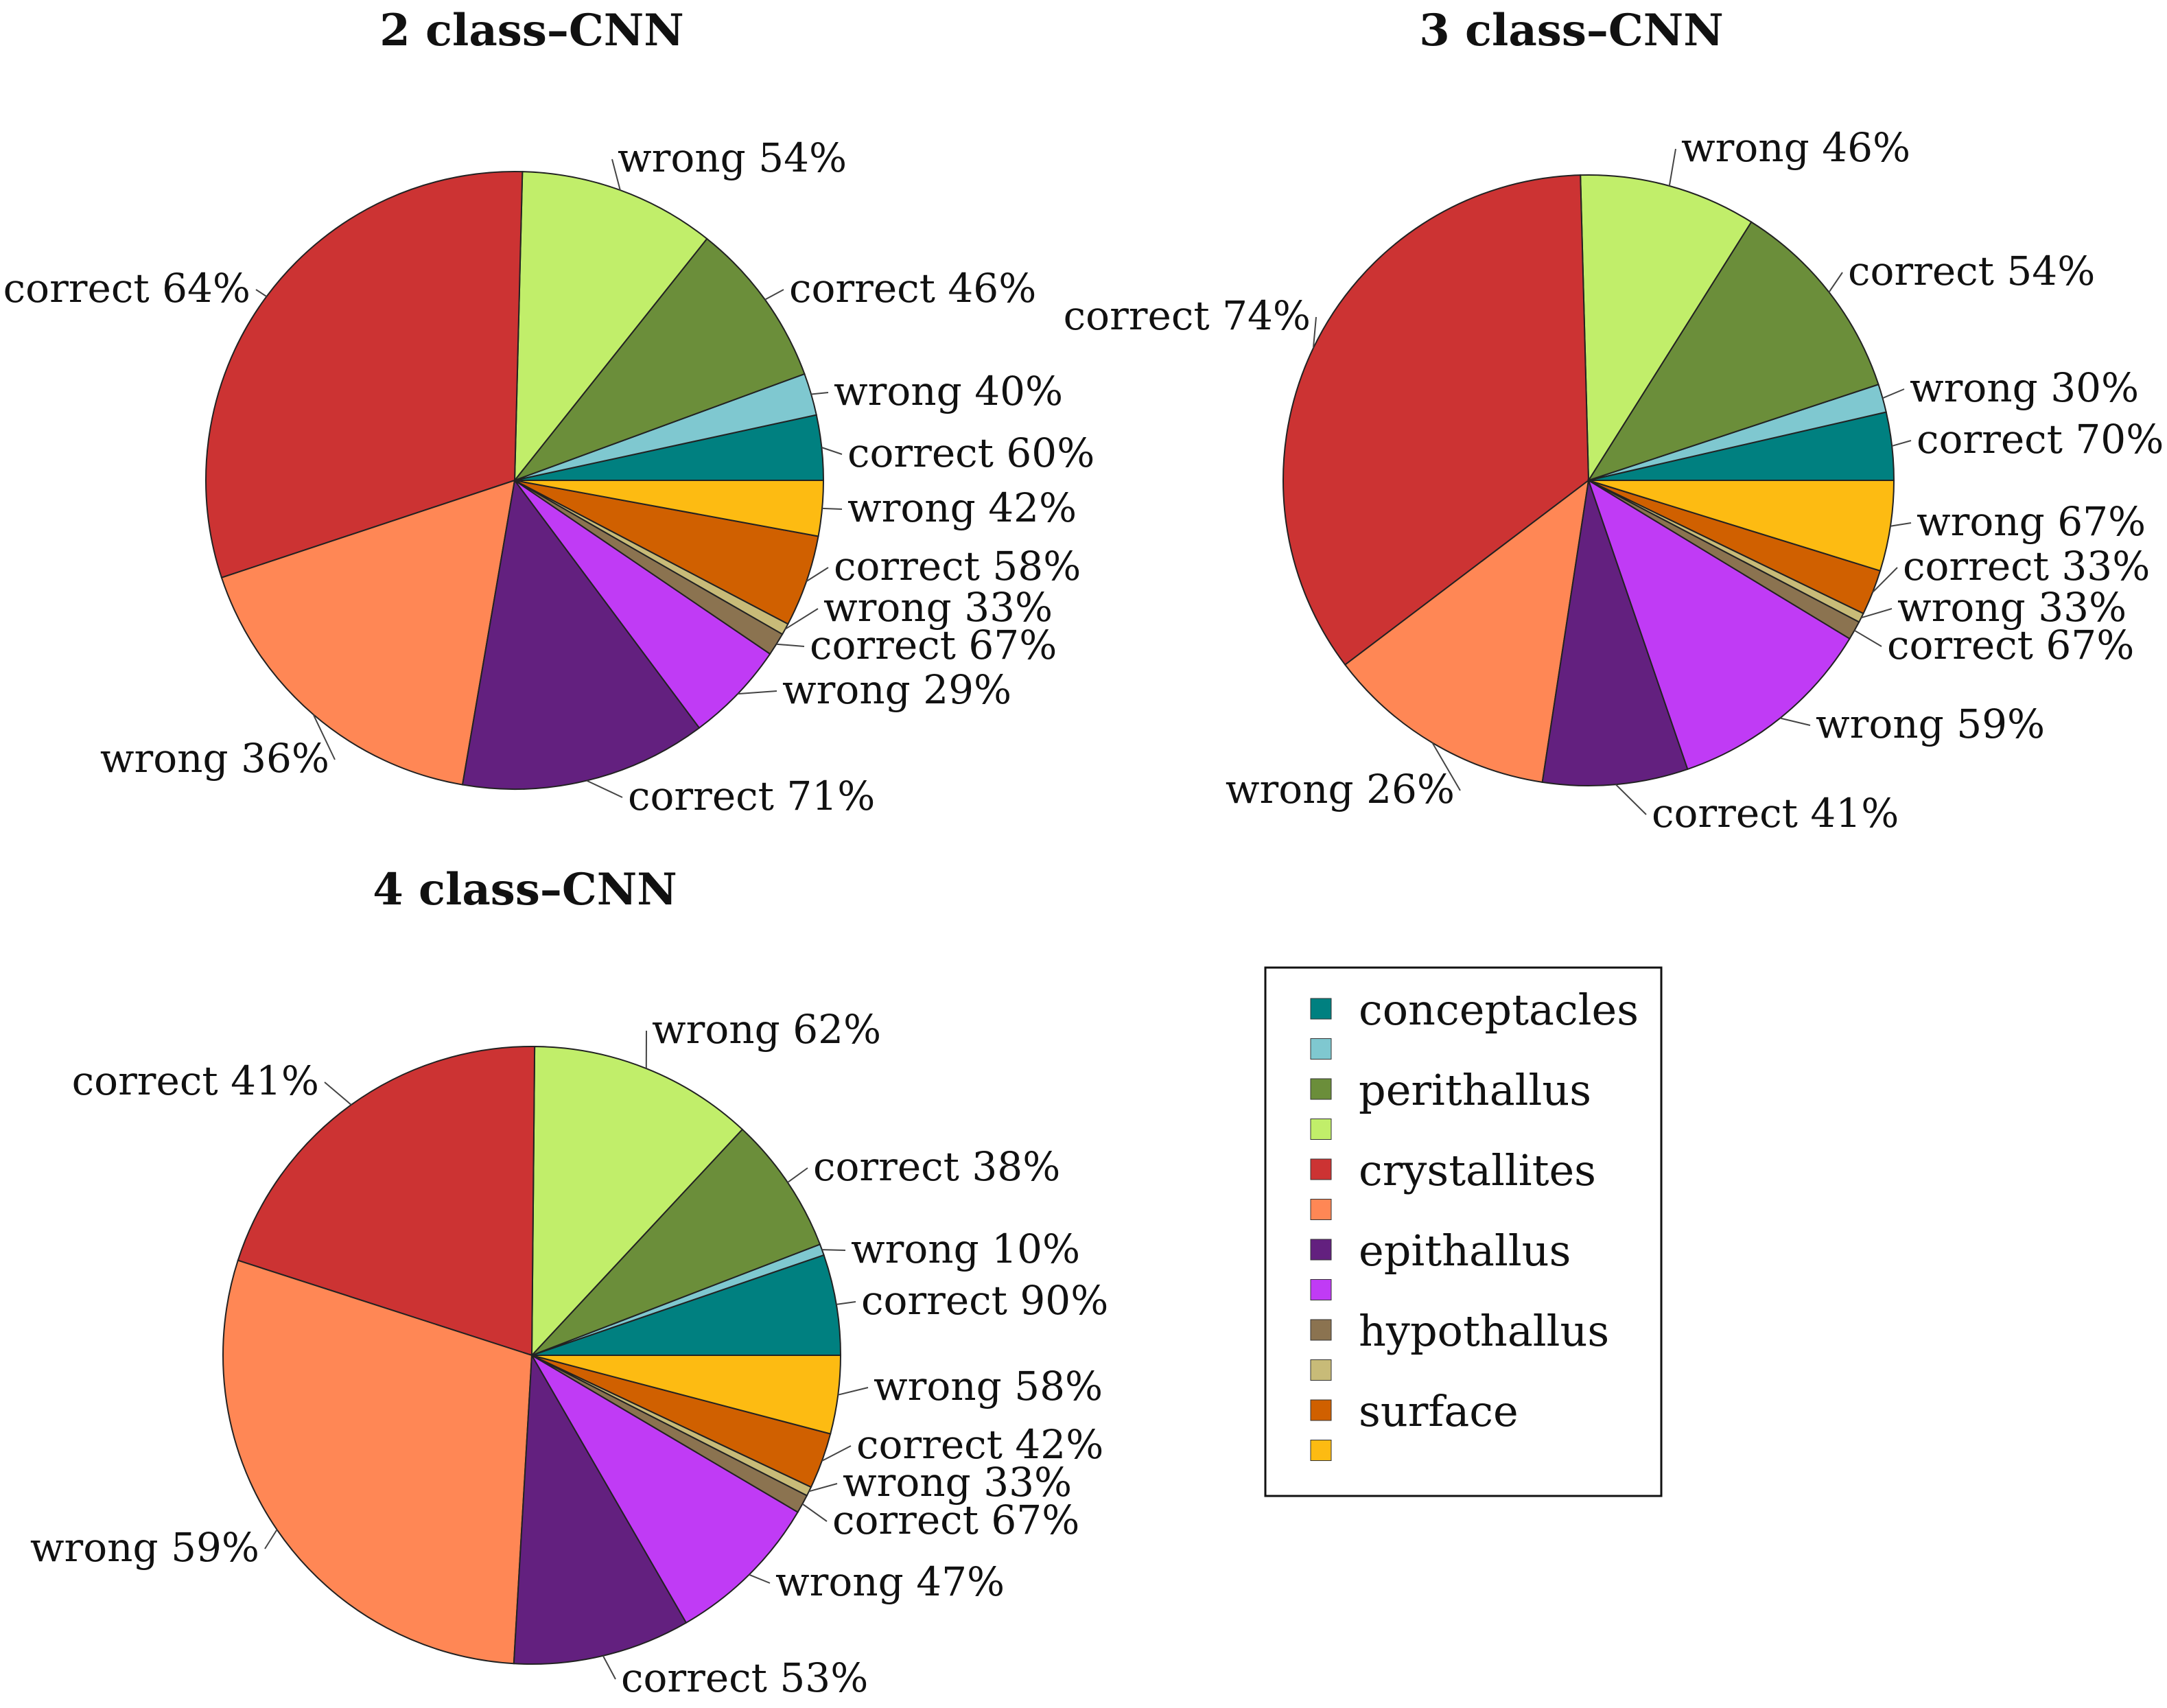  I want to click on slice-label: wrong 30%, so click(2025, 387).